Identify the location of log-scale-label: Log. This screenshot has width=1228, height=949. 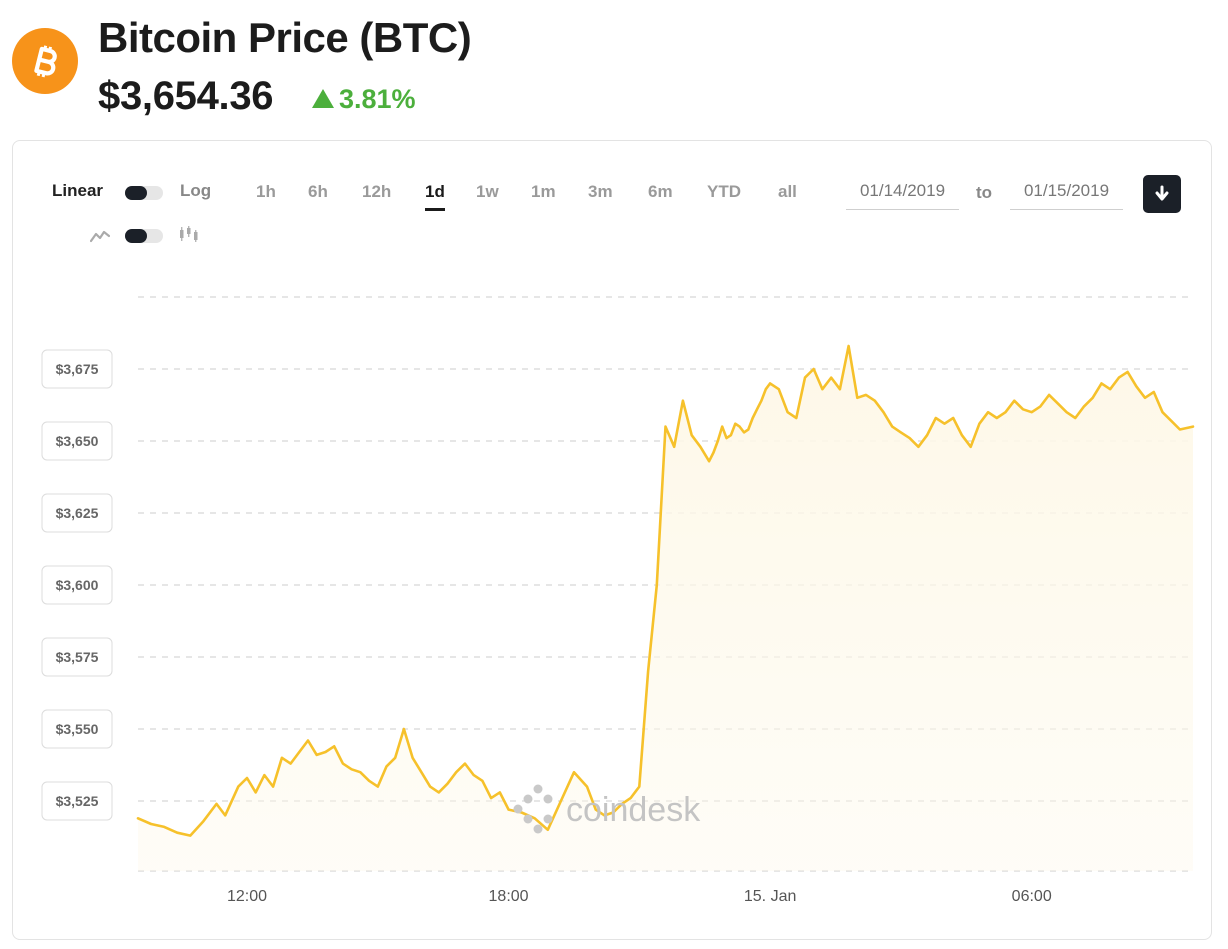
(196, 190).